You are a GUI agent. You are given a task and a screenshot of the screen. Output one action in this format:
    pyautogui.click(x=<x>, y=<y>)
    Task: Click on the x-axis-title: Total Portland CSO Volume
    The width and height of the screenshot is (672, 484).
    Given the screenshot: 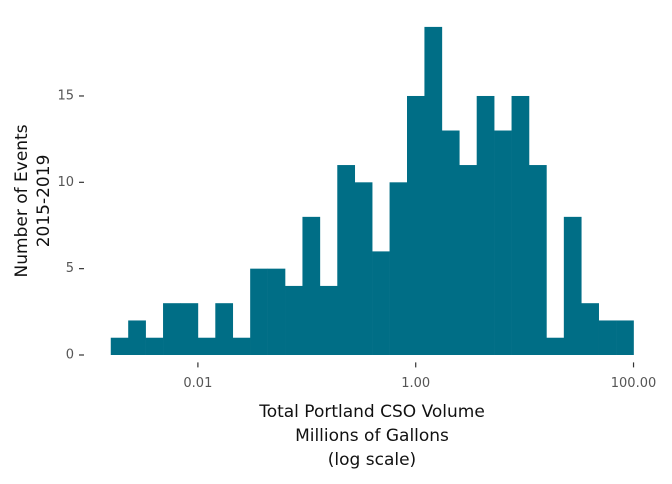 What is the action you would take?
    pyautogui.click(x=371, y=412)
    